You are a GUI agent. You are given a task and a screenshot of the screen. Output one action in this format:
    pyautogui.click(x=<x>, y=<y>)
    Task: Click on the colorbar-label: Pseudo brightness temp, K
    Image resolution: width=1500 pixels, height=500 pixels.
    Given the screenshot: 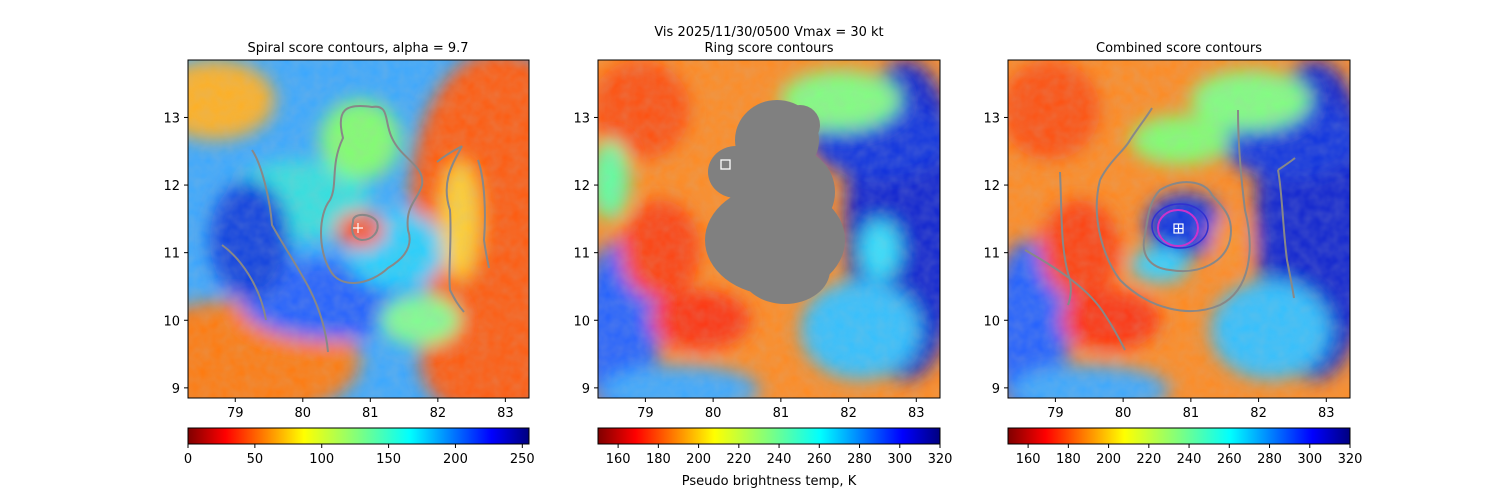 What is the action you would take?
    pyautogui.click(x=769, y=481)
    